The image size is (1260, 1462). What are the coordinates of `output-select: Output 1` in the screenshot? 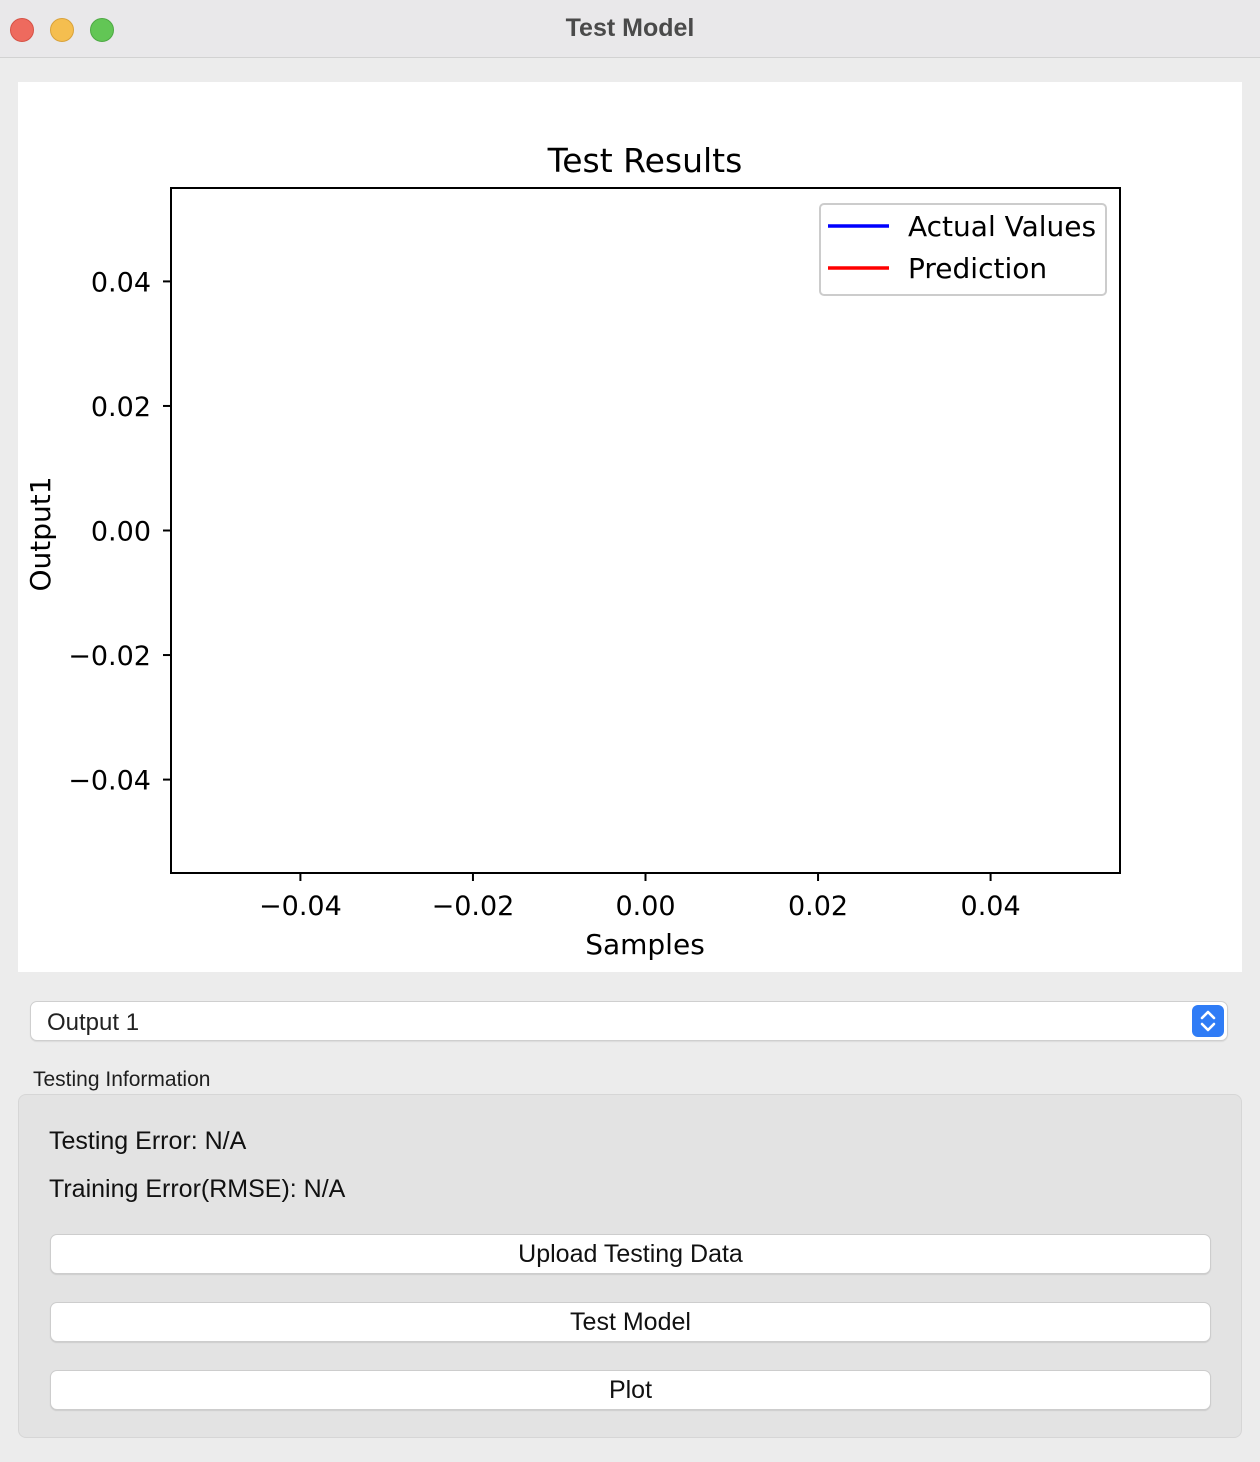 It's located at (629, 1021).